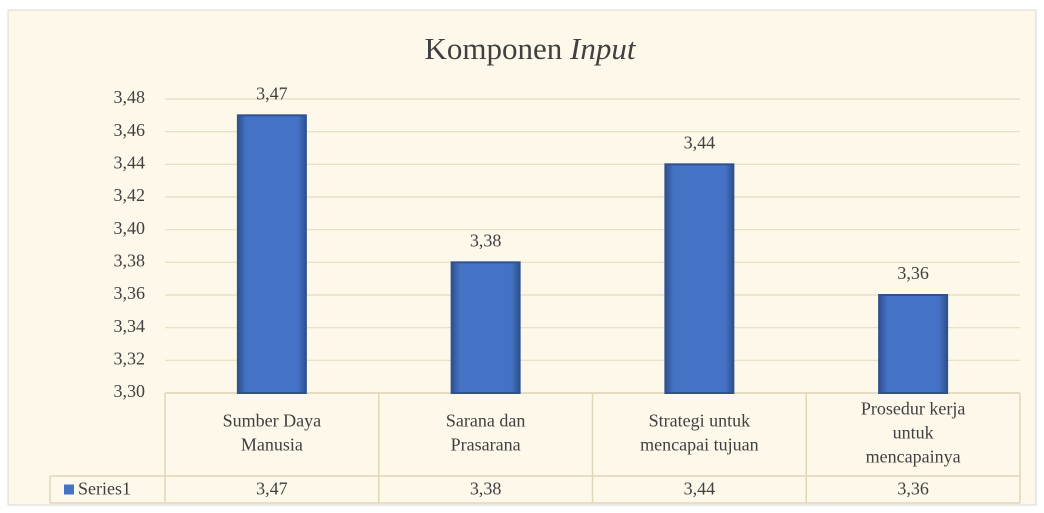 Image resolution: width=1044 pixels, height=513 pixels. I want to click on y-tick-label: 3,30, so click(130, 391).